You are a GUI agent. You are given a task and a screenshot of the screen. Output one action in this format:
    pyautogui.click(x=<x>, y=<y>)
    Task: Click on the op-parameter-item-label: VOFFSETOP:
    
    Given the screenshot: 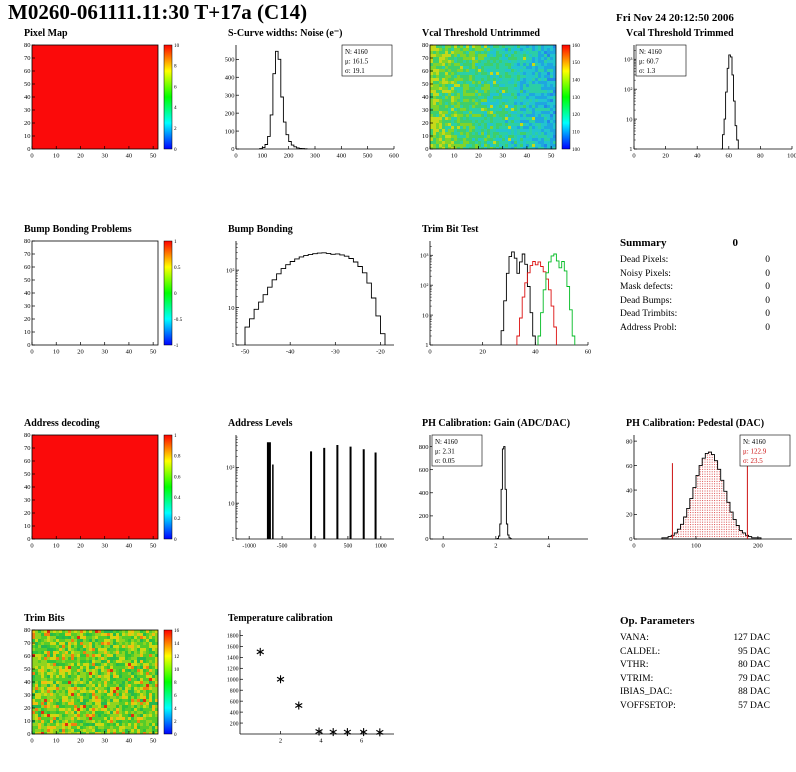 What is the action you would take?
    pyautogui.click(x=648, y=705)
    